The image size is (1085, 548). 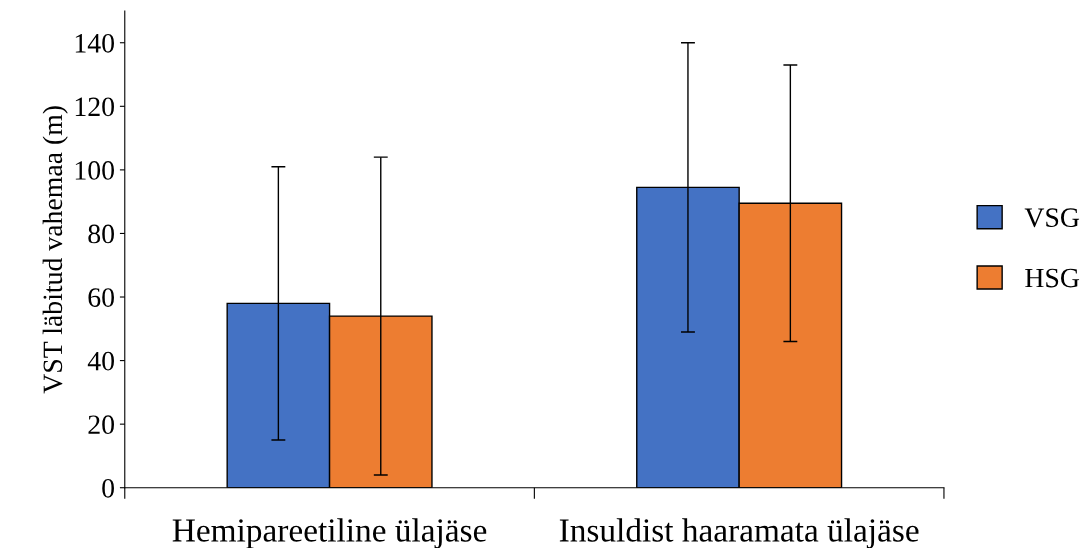 What do you see at coordinates (1052, 278) in the screenshot?
I see `legend-label: HSG` at bounding box center [1052, 278].